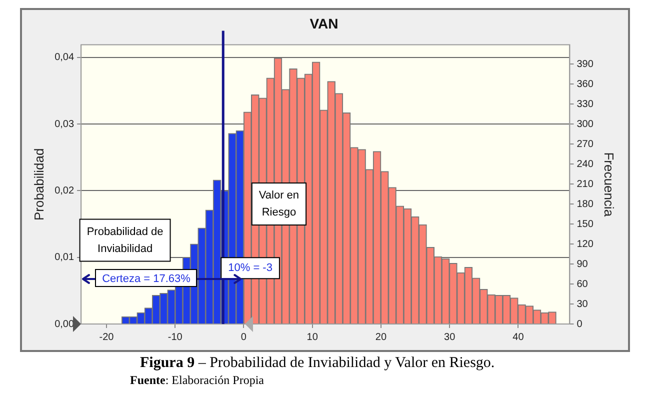 Image resolution: width=648 pixels, height=394 pixels. I want to click on y2-axis-title: Frecuencia, so click(609, 185).